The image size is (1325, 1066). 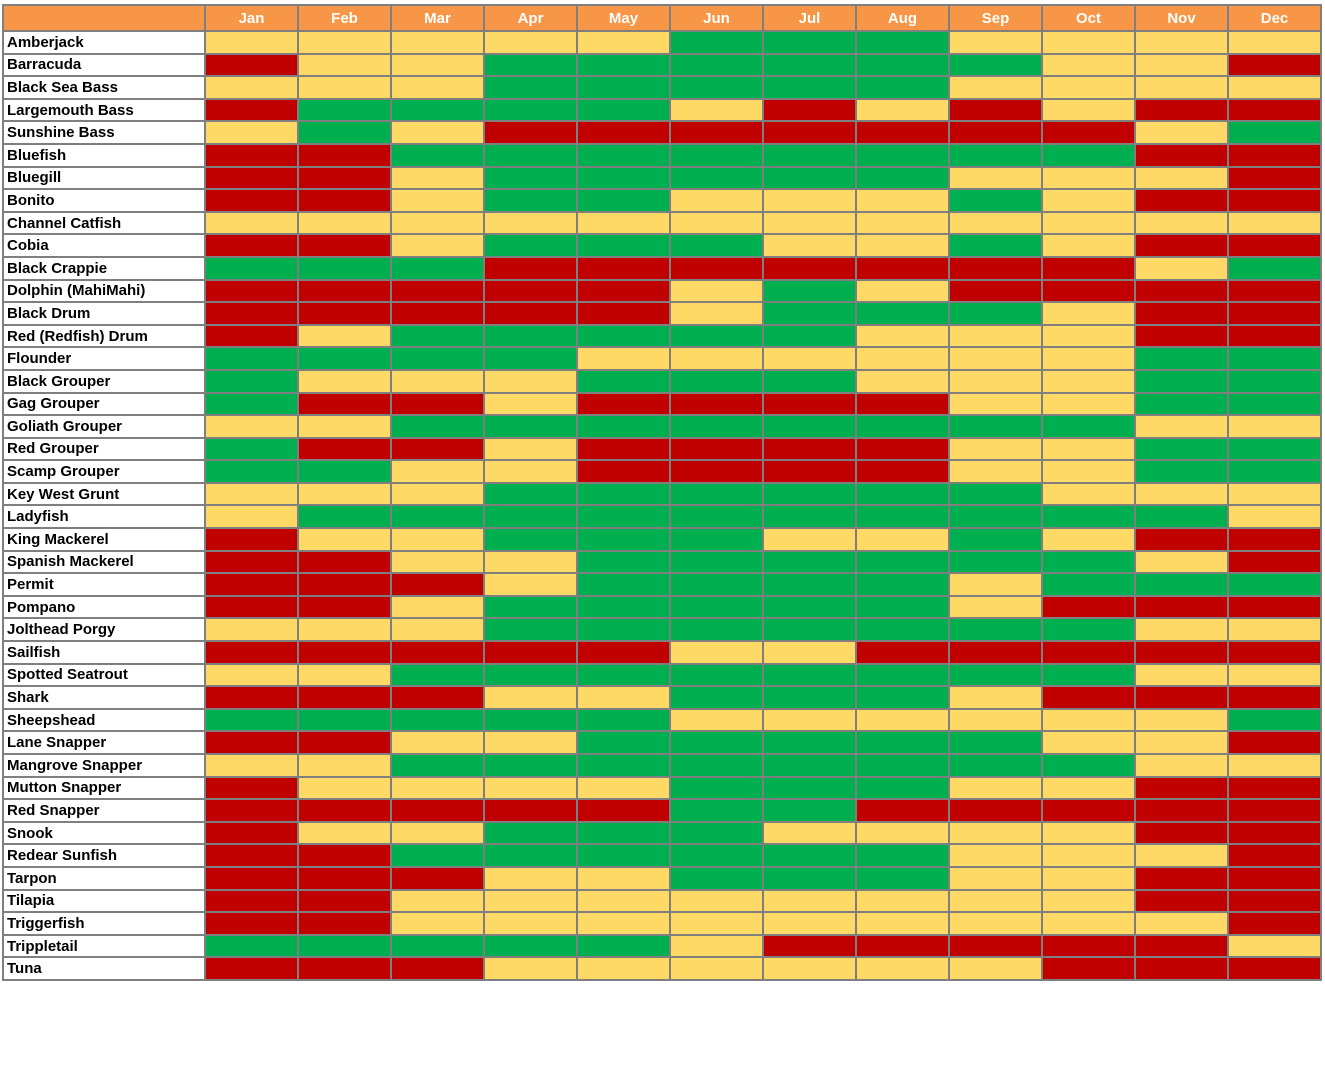 I want to click on table-row: Jolthead Porgy, so click(x=662, y=630).